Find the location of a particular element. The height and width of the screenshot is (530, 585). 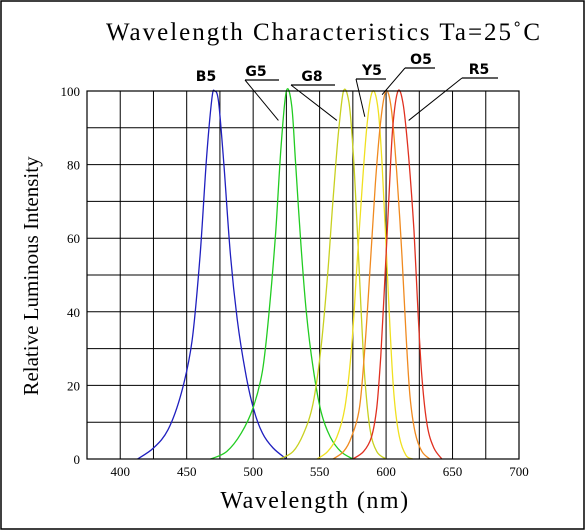

x-tick-label: 450 is located at coordinates (187, 471).